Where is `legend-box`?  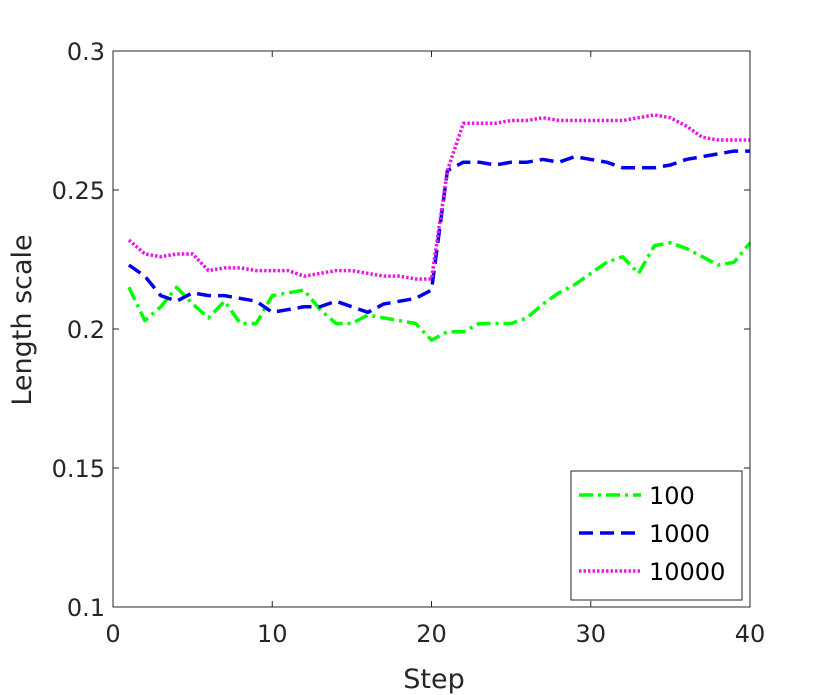
legend-box is located at coordinates (656, 535).